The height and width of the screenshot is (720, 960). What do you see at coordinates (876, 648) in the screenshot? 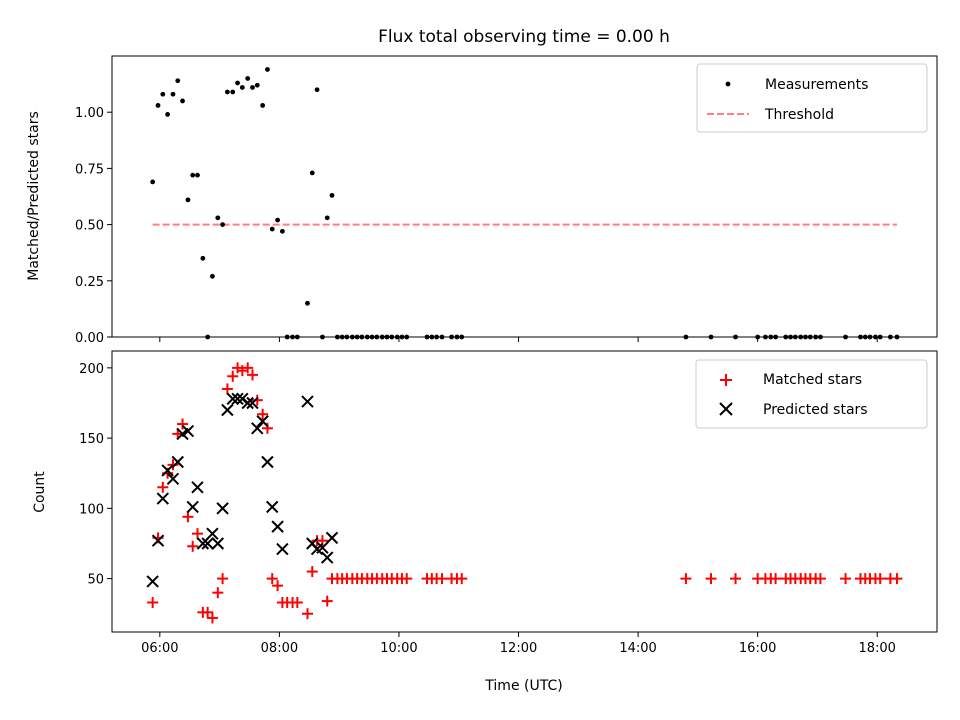
I see `x-tick-label: 18:00` at bounding box center [876, 648].